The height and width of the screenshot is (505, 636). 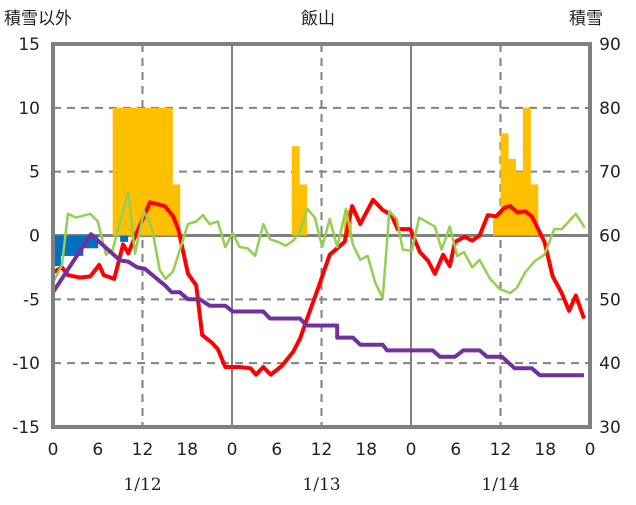 I want to click on chart-title: 飯山, so click(x=318, y=19).